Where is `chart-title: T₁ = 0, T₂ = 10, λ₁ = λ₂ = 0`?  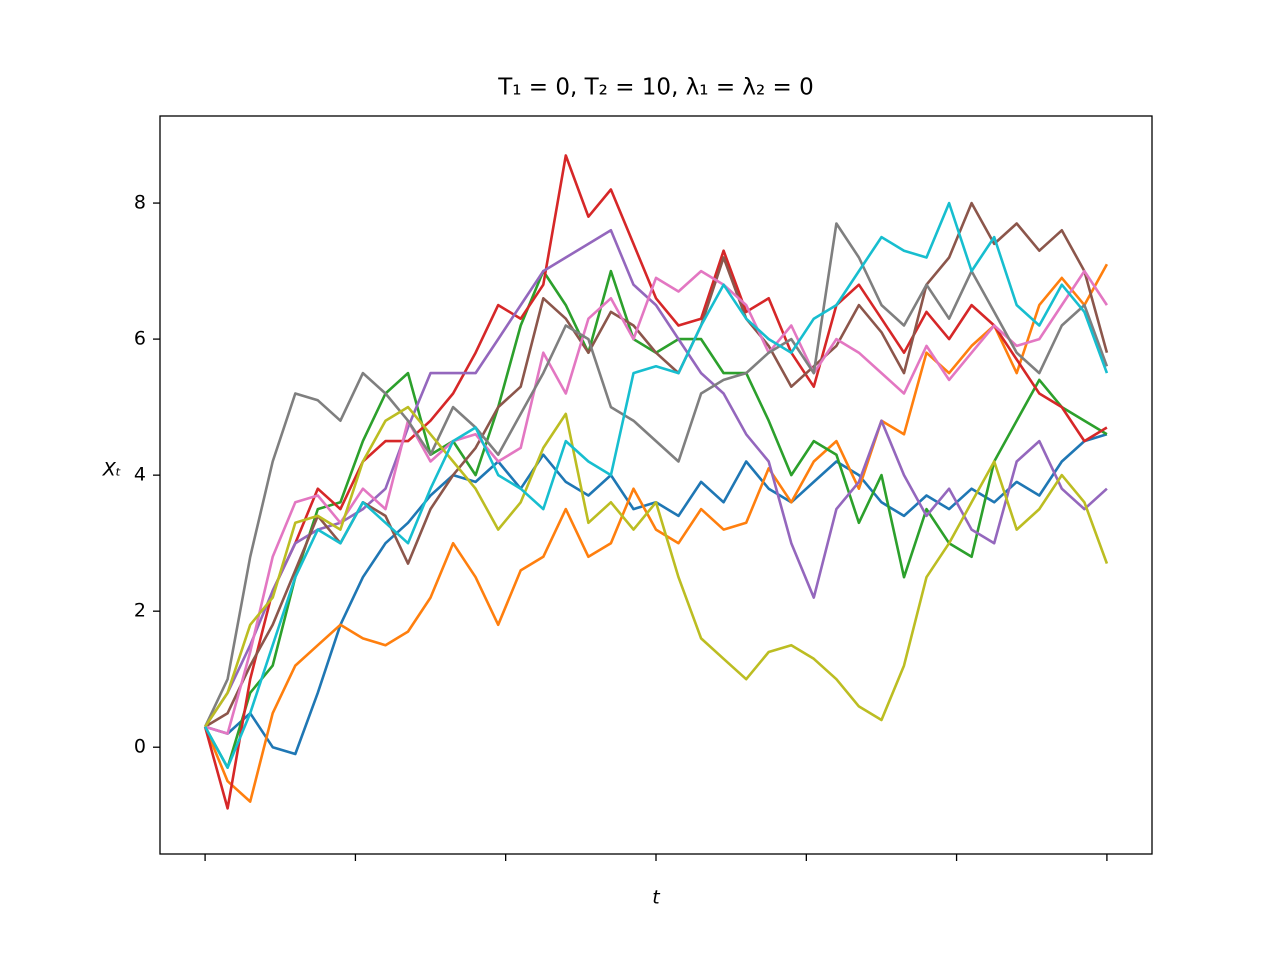
chart-title: T₁ = 0, T₂ = 10, λ₁ = λ₂ = 0 is located at coordinates (655, 88).